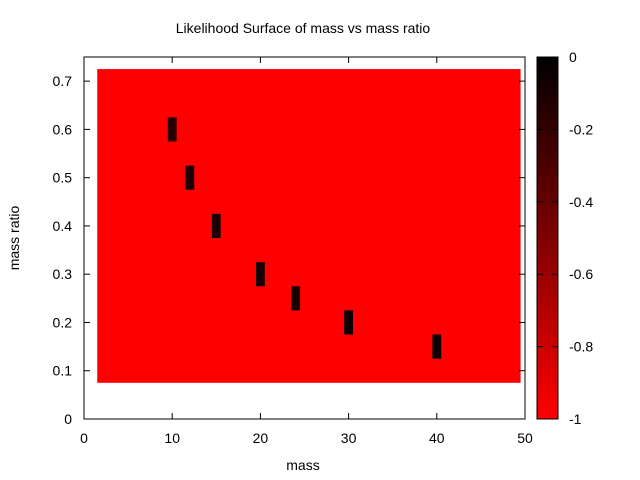 The height and width of the screenshot is (480, 640). Describe the element at coordinates (63, 81) in the screenshot. I see `y-tick-label: 0.7` at that location.